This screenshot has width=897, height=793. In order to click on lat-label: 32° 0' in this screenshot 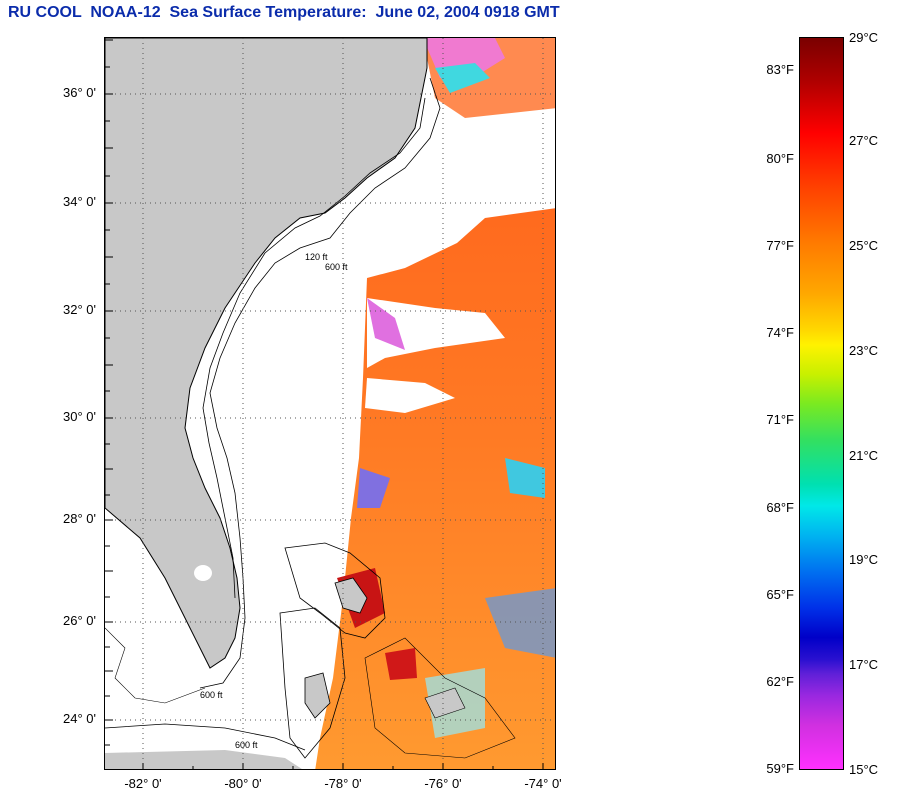, I will do `click(79, 309)`.